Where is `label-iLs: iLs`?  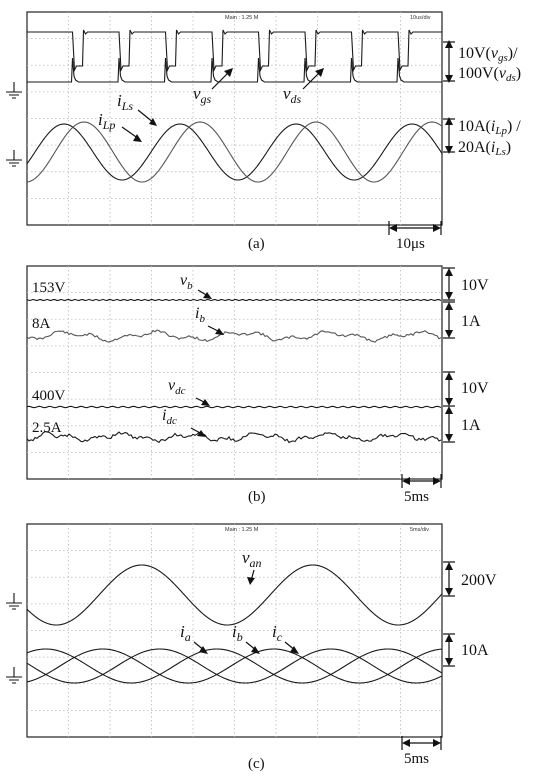 label-iLs: iLs is located at coordinates (125, 102).